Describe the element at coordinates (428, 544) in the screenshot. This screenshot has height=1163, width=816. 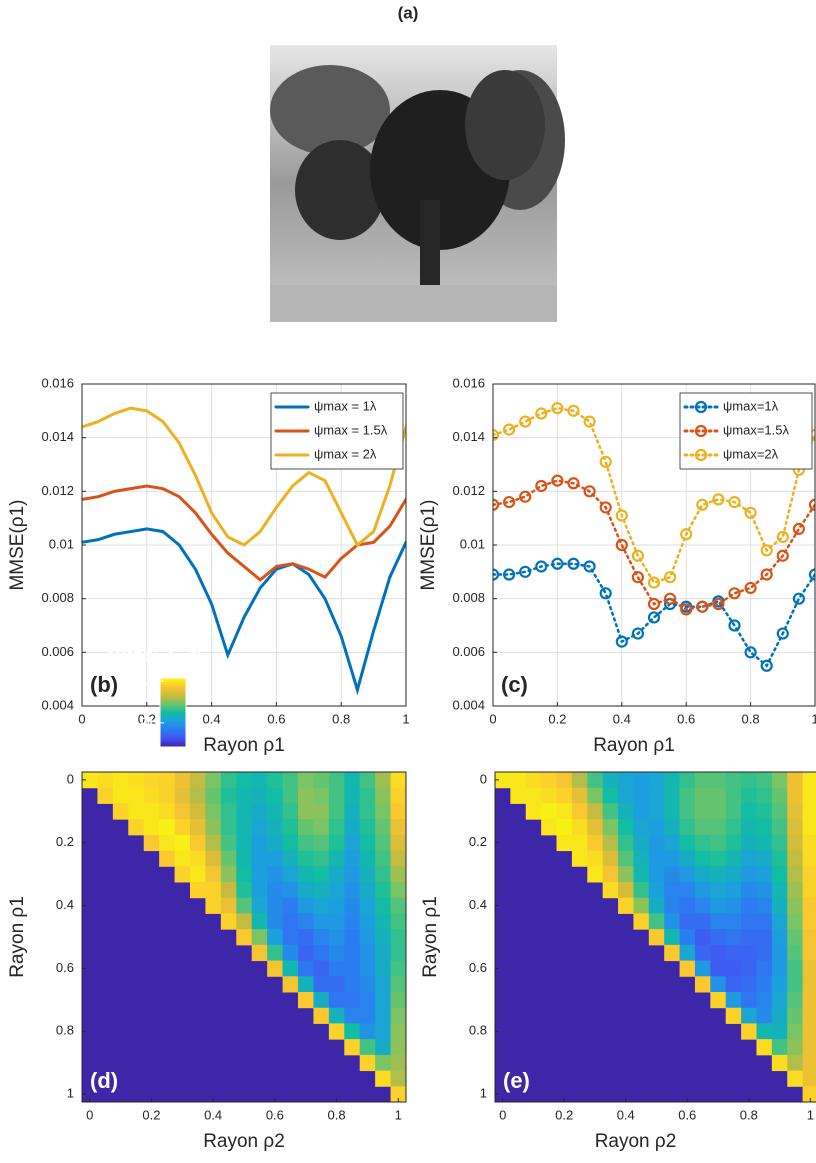
I see `y-axis-label: MMSE(ρ1)` at that location.